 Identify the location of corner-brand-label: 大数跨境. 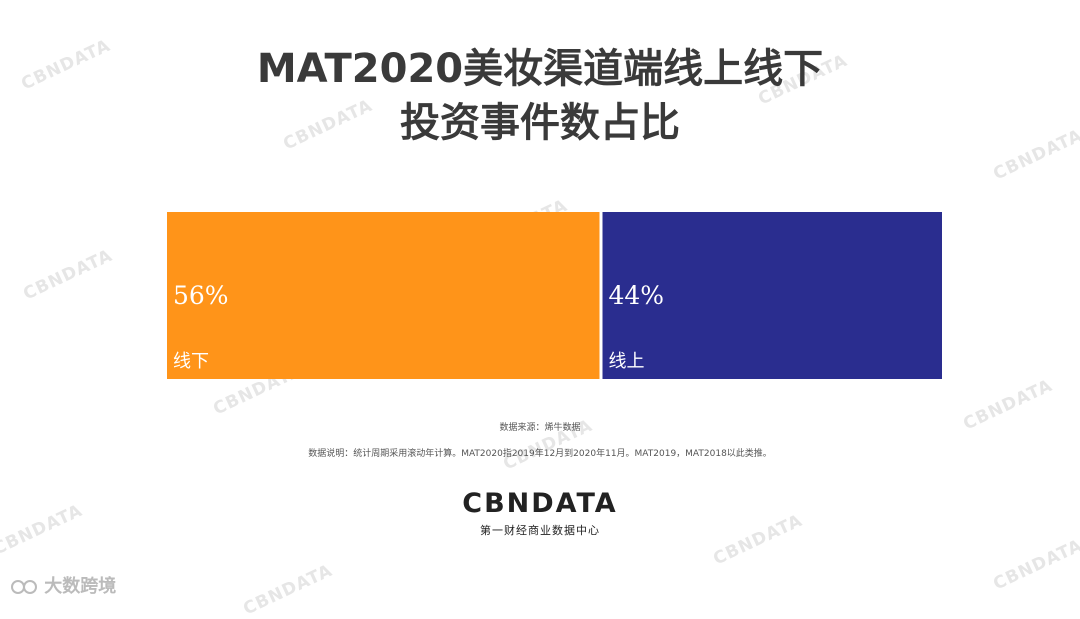
(80, 586).